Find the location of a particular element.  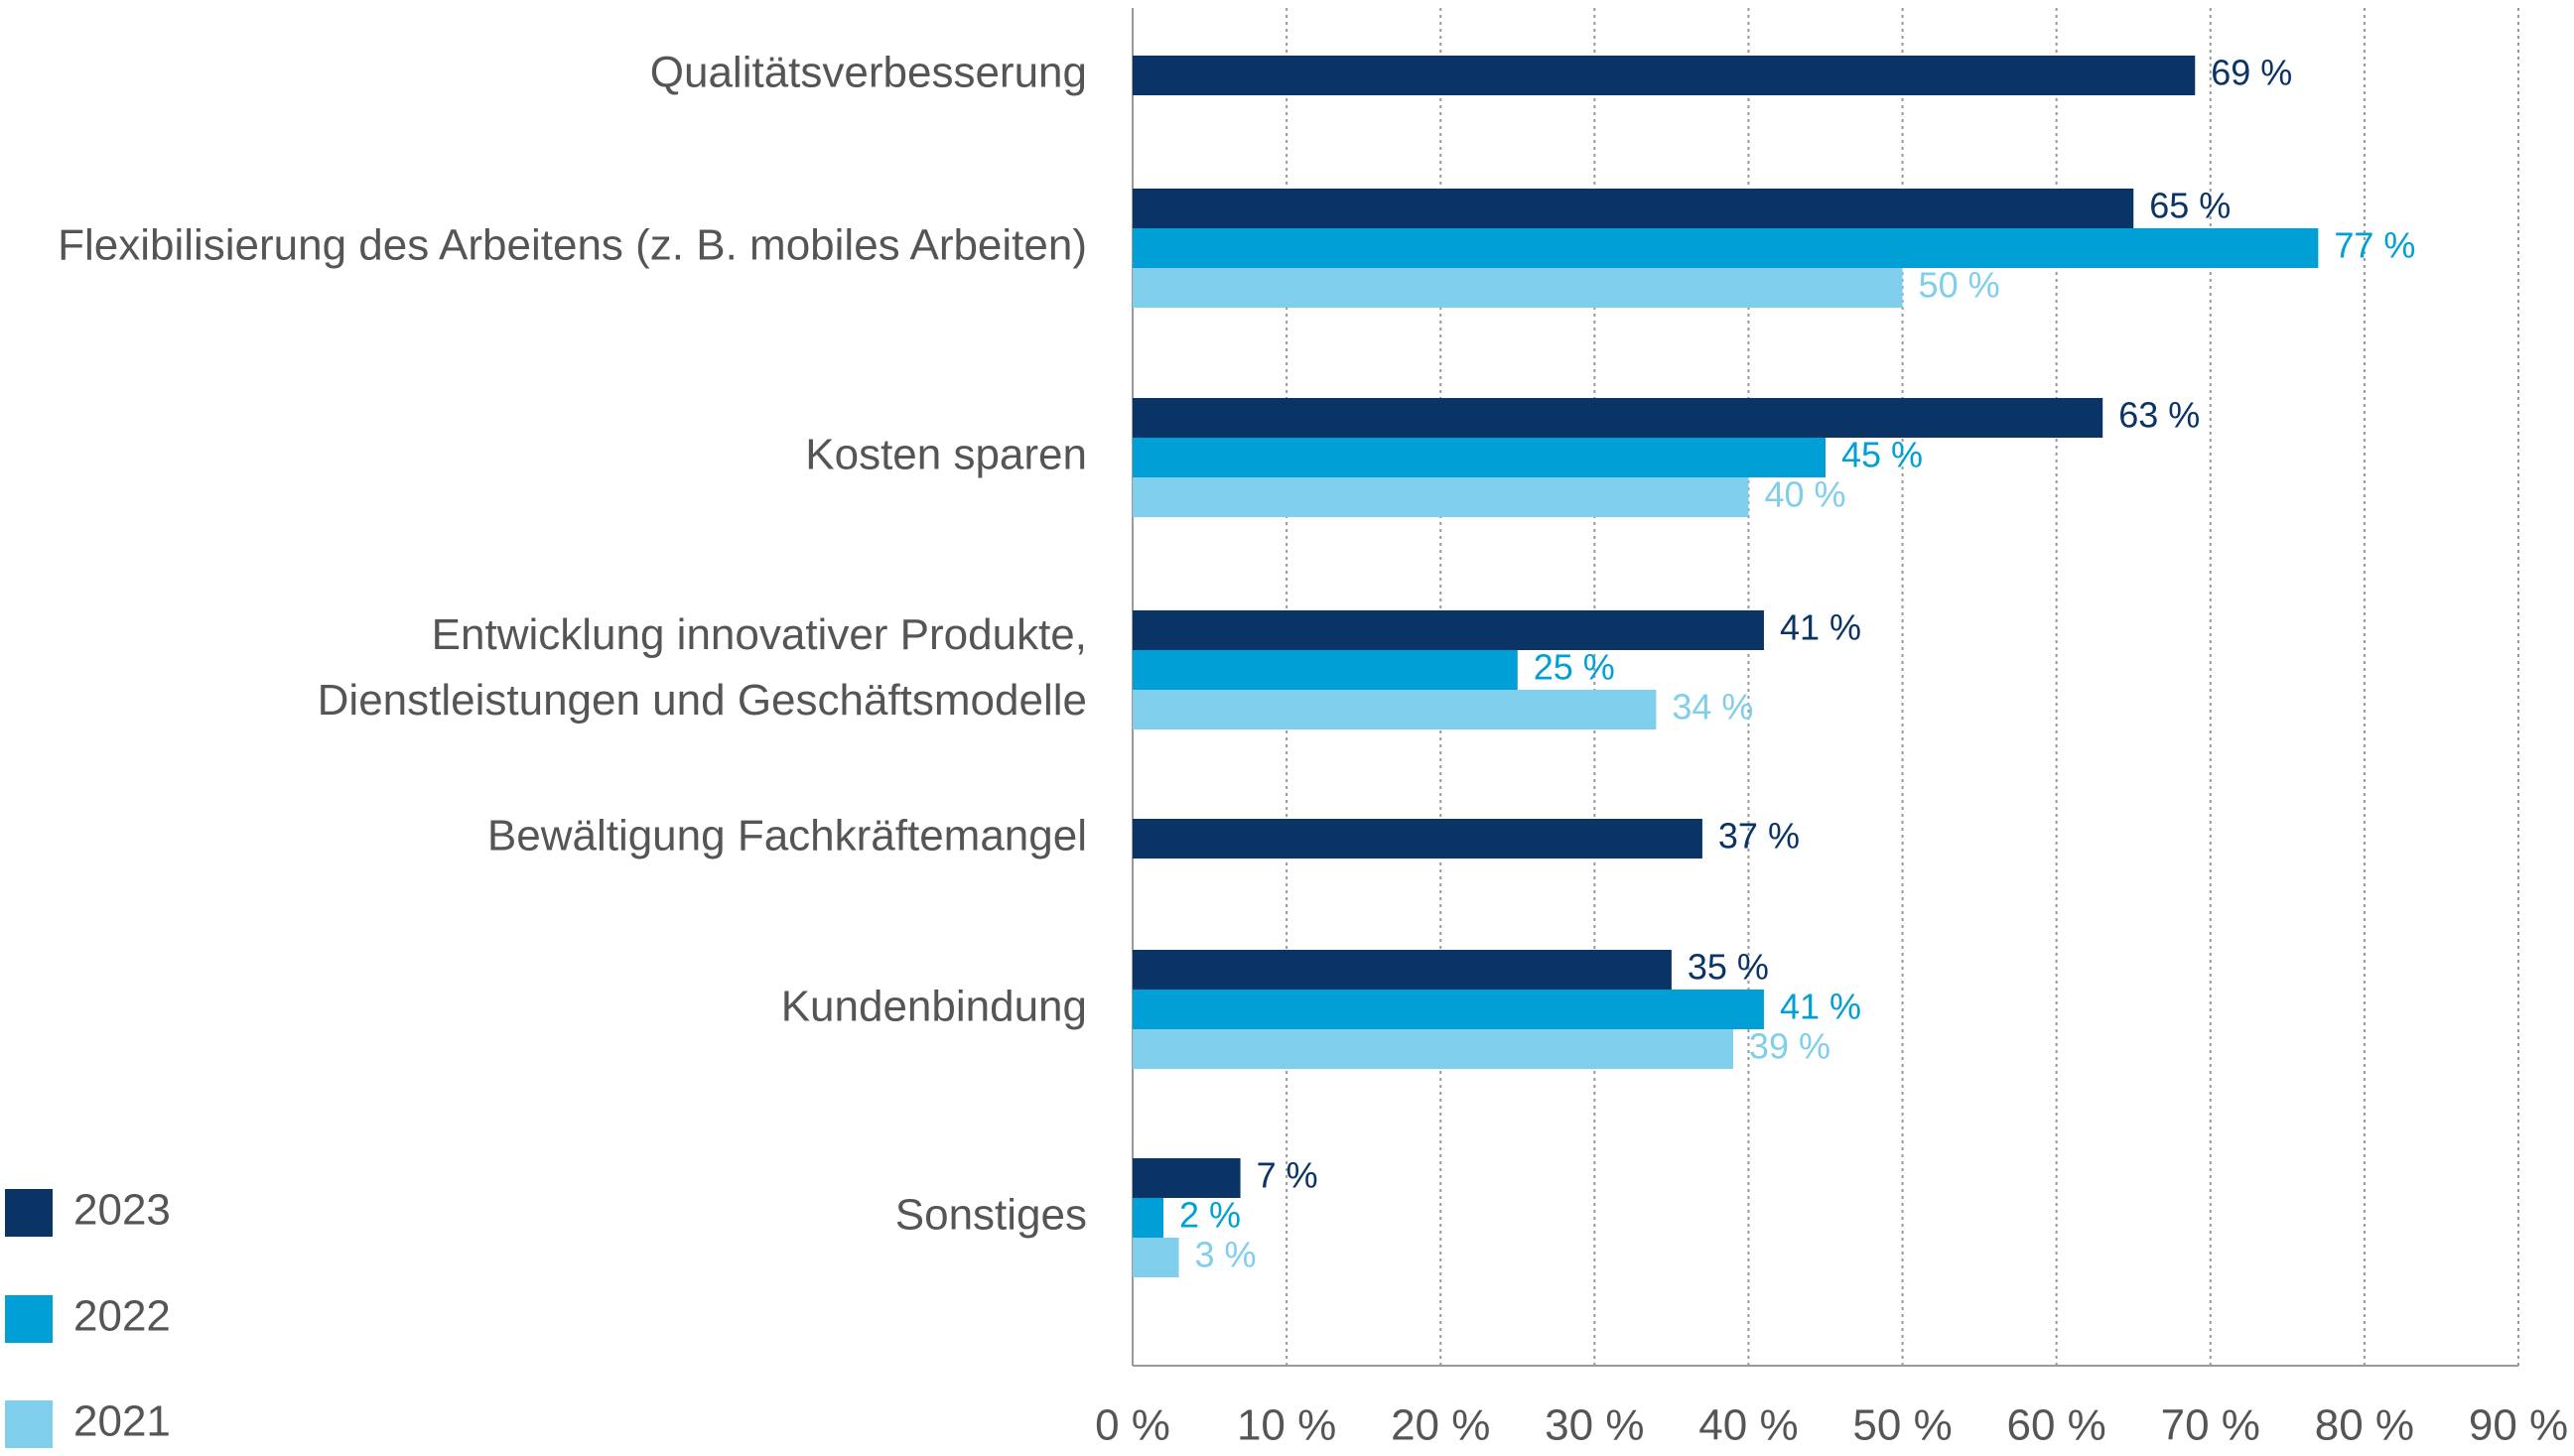

value-label: 3 % is located at coordinates (1226, 1255).